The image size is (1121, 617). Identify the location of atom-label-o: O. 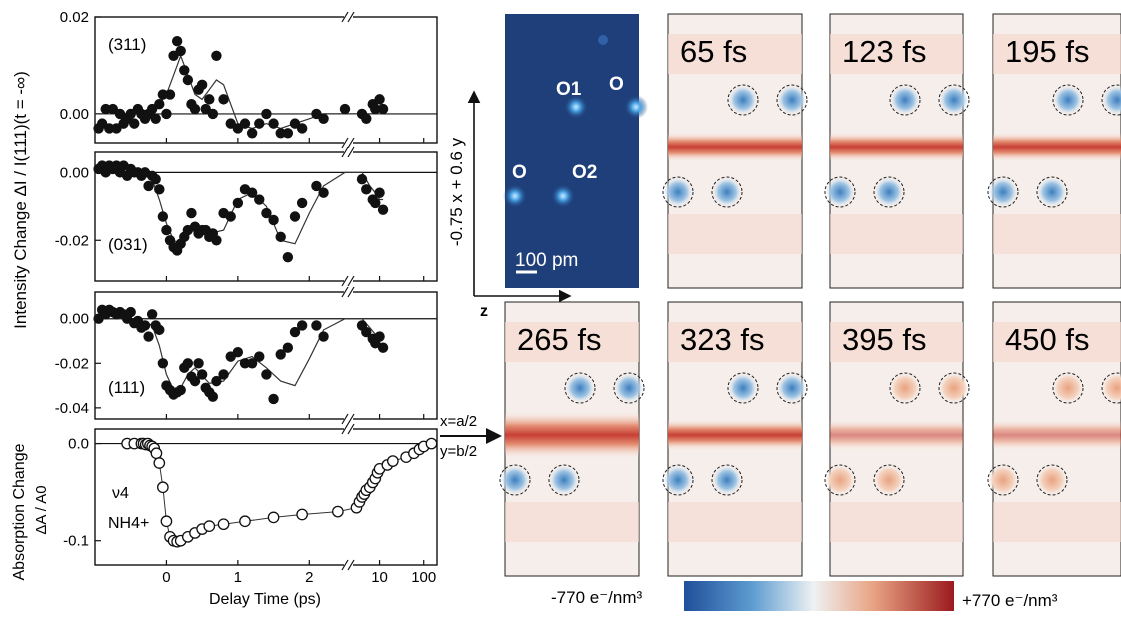
(519, 172).